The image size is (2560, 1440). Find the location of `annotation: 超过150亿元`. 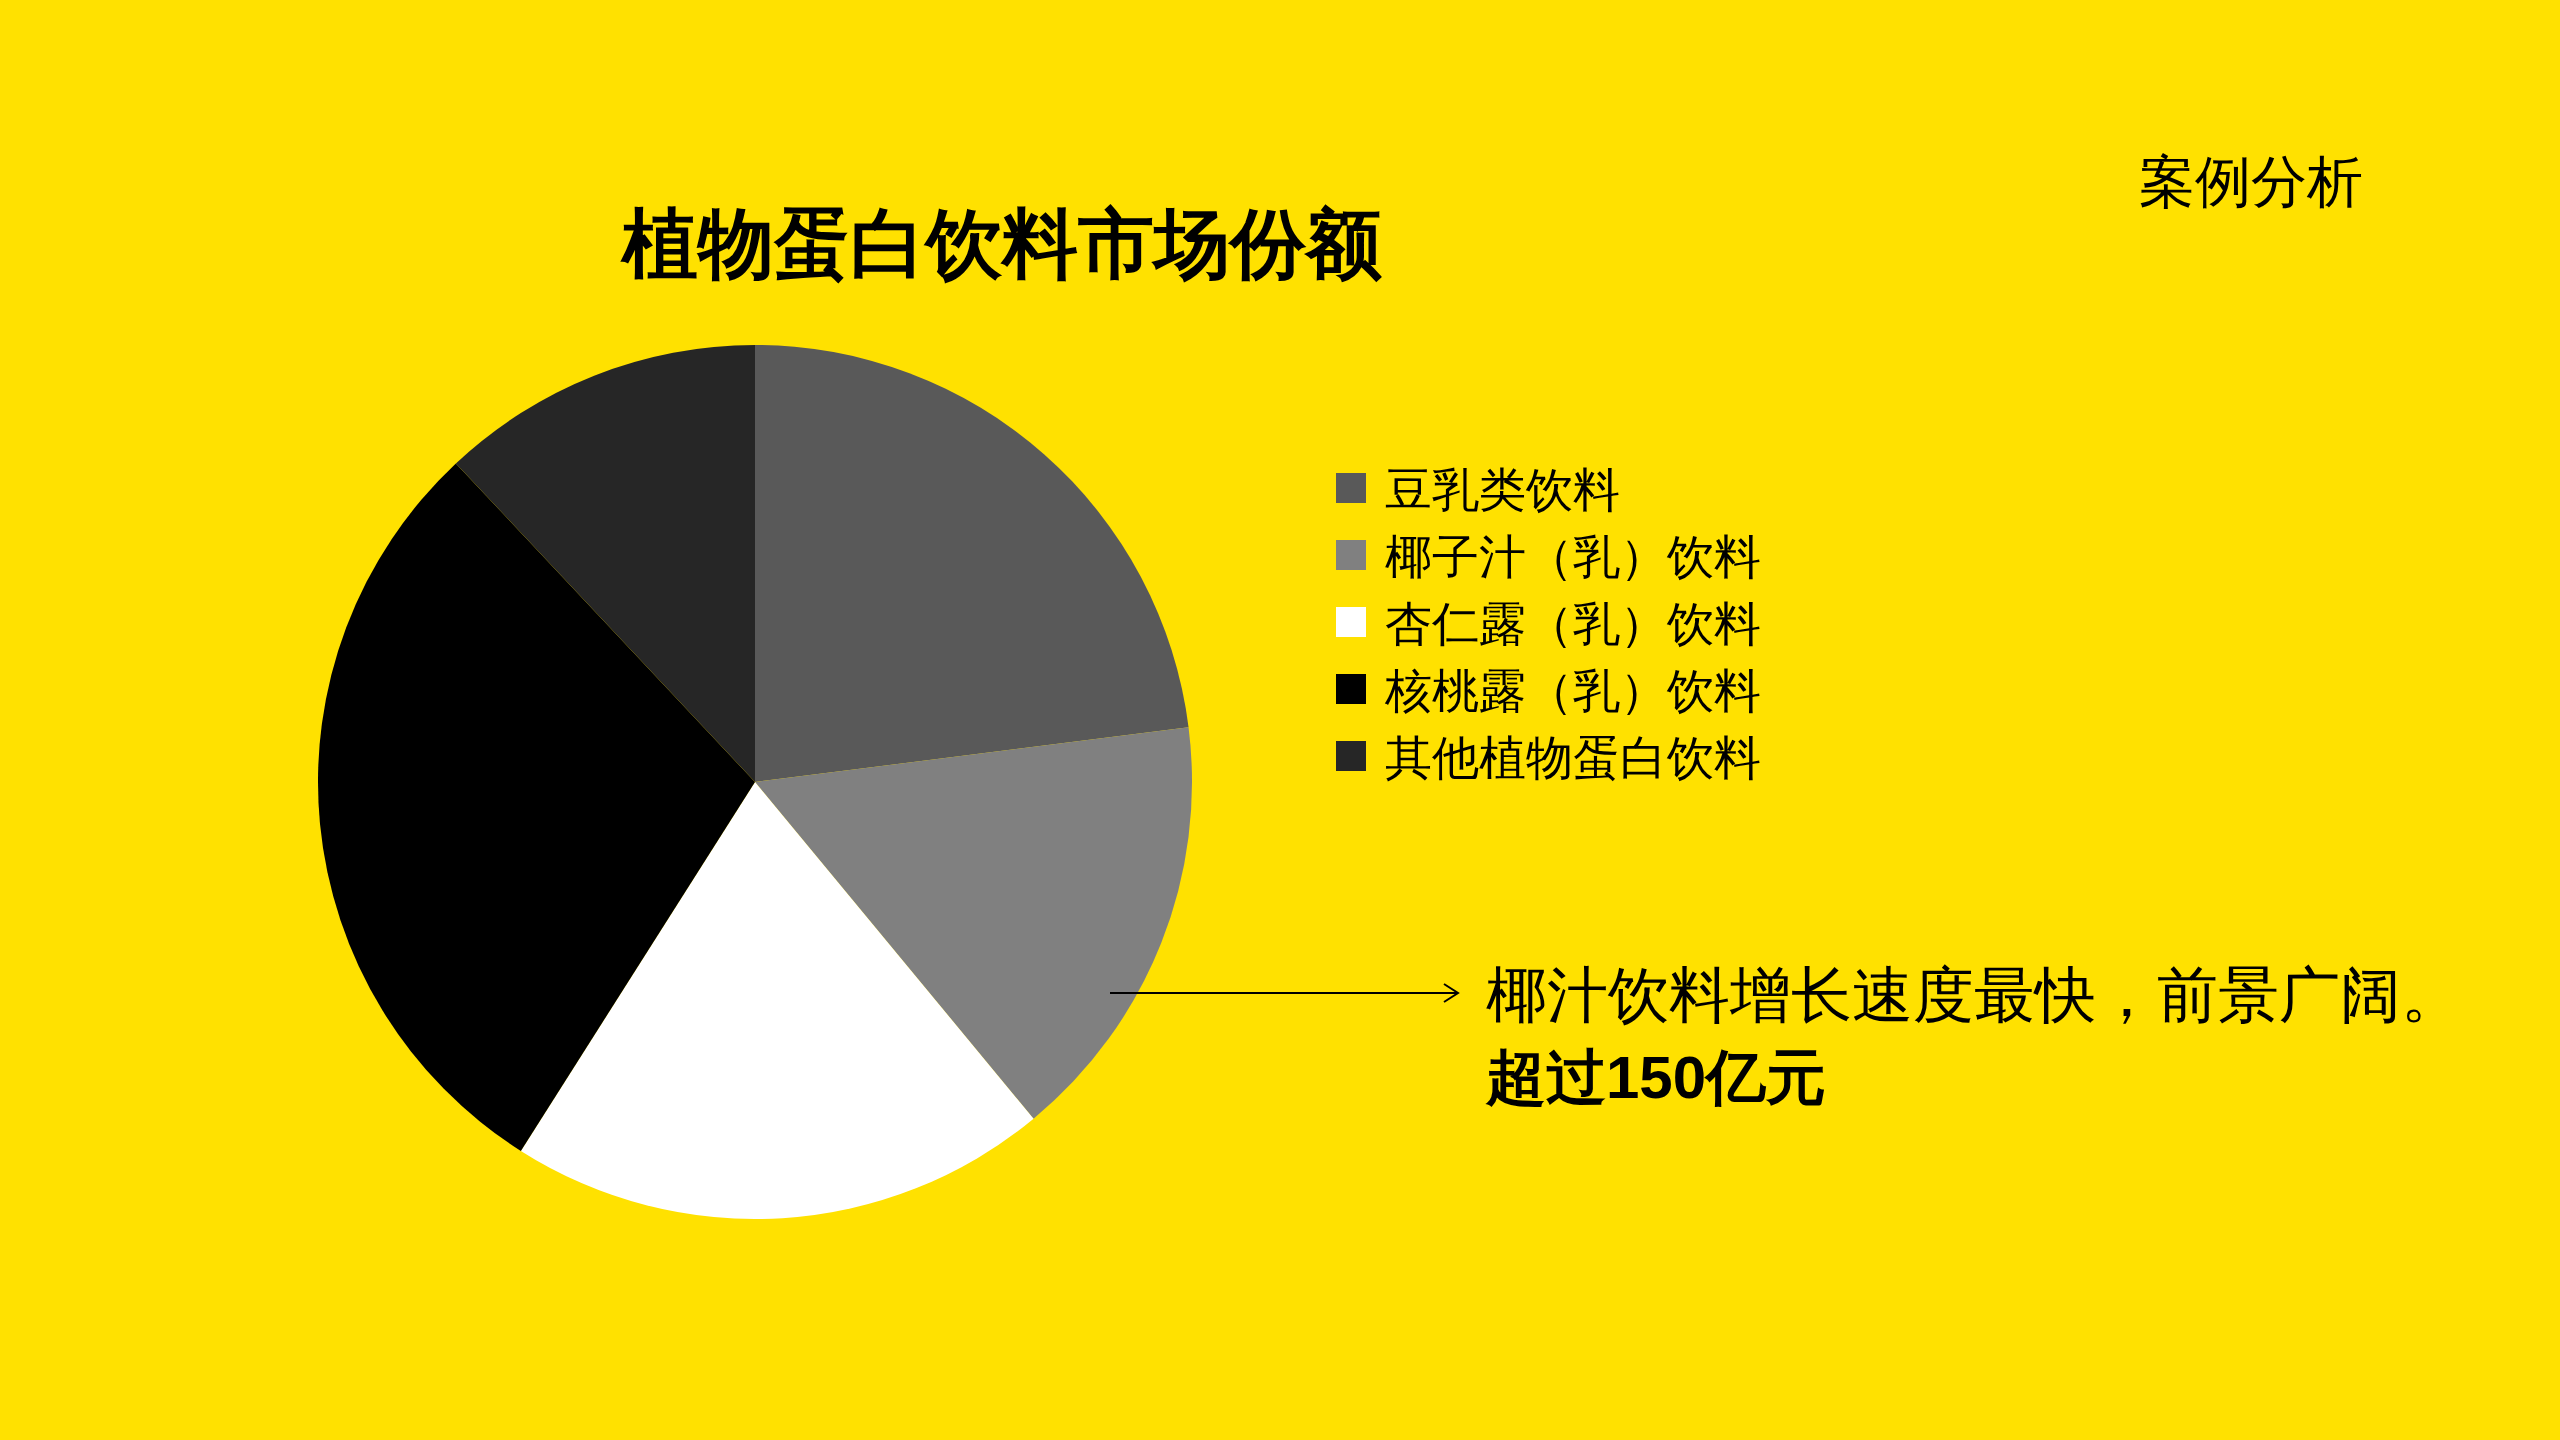

annotation: 超过150亿元 is located at coordinates (1656, 1077).